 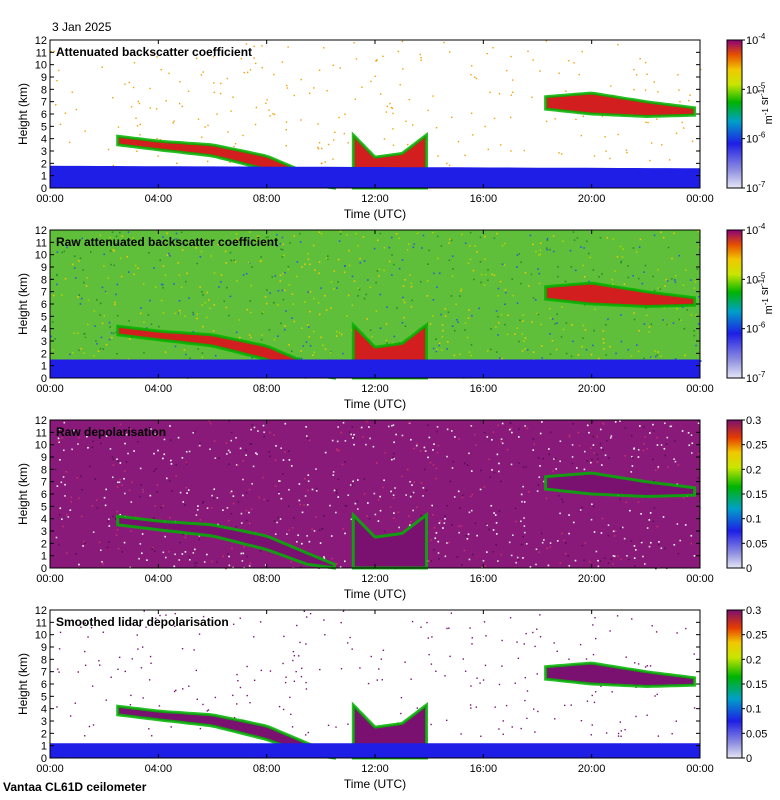 I want to click on y-tick-label: 12, so click(x=41, y=41).